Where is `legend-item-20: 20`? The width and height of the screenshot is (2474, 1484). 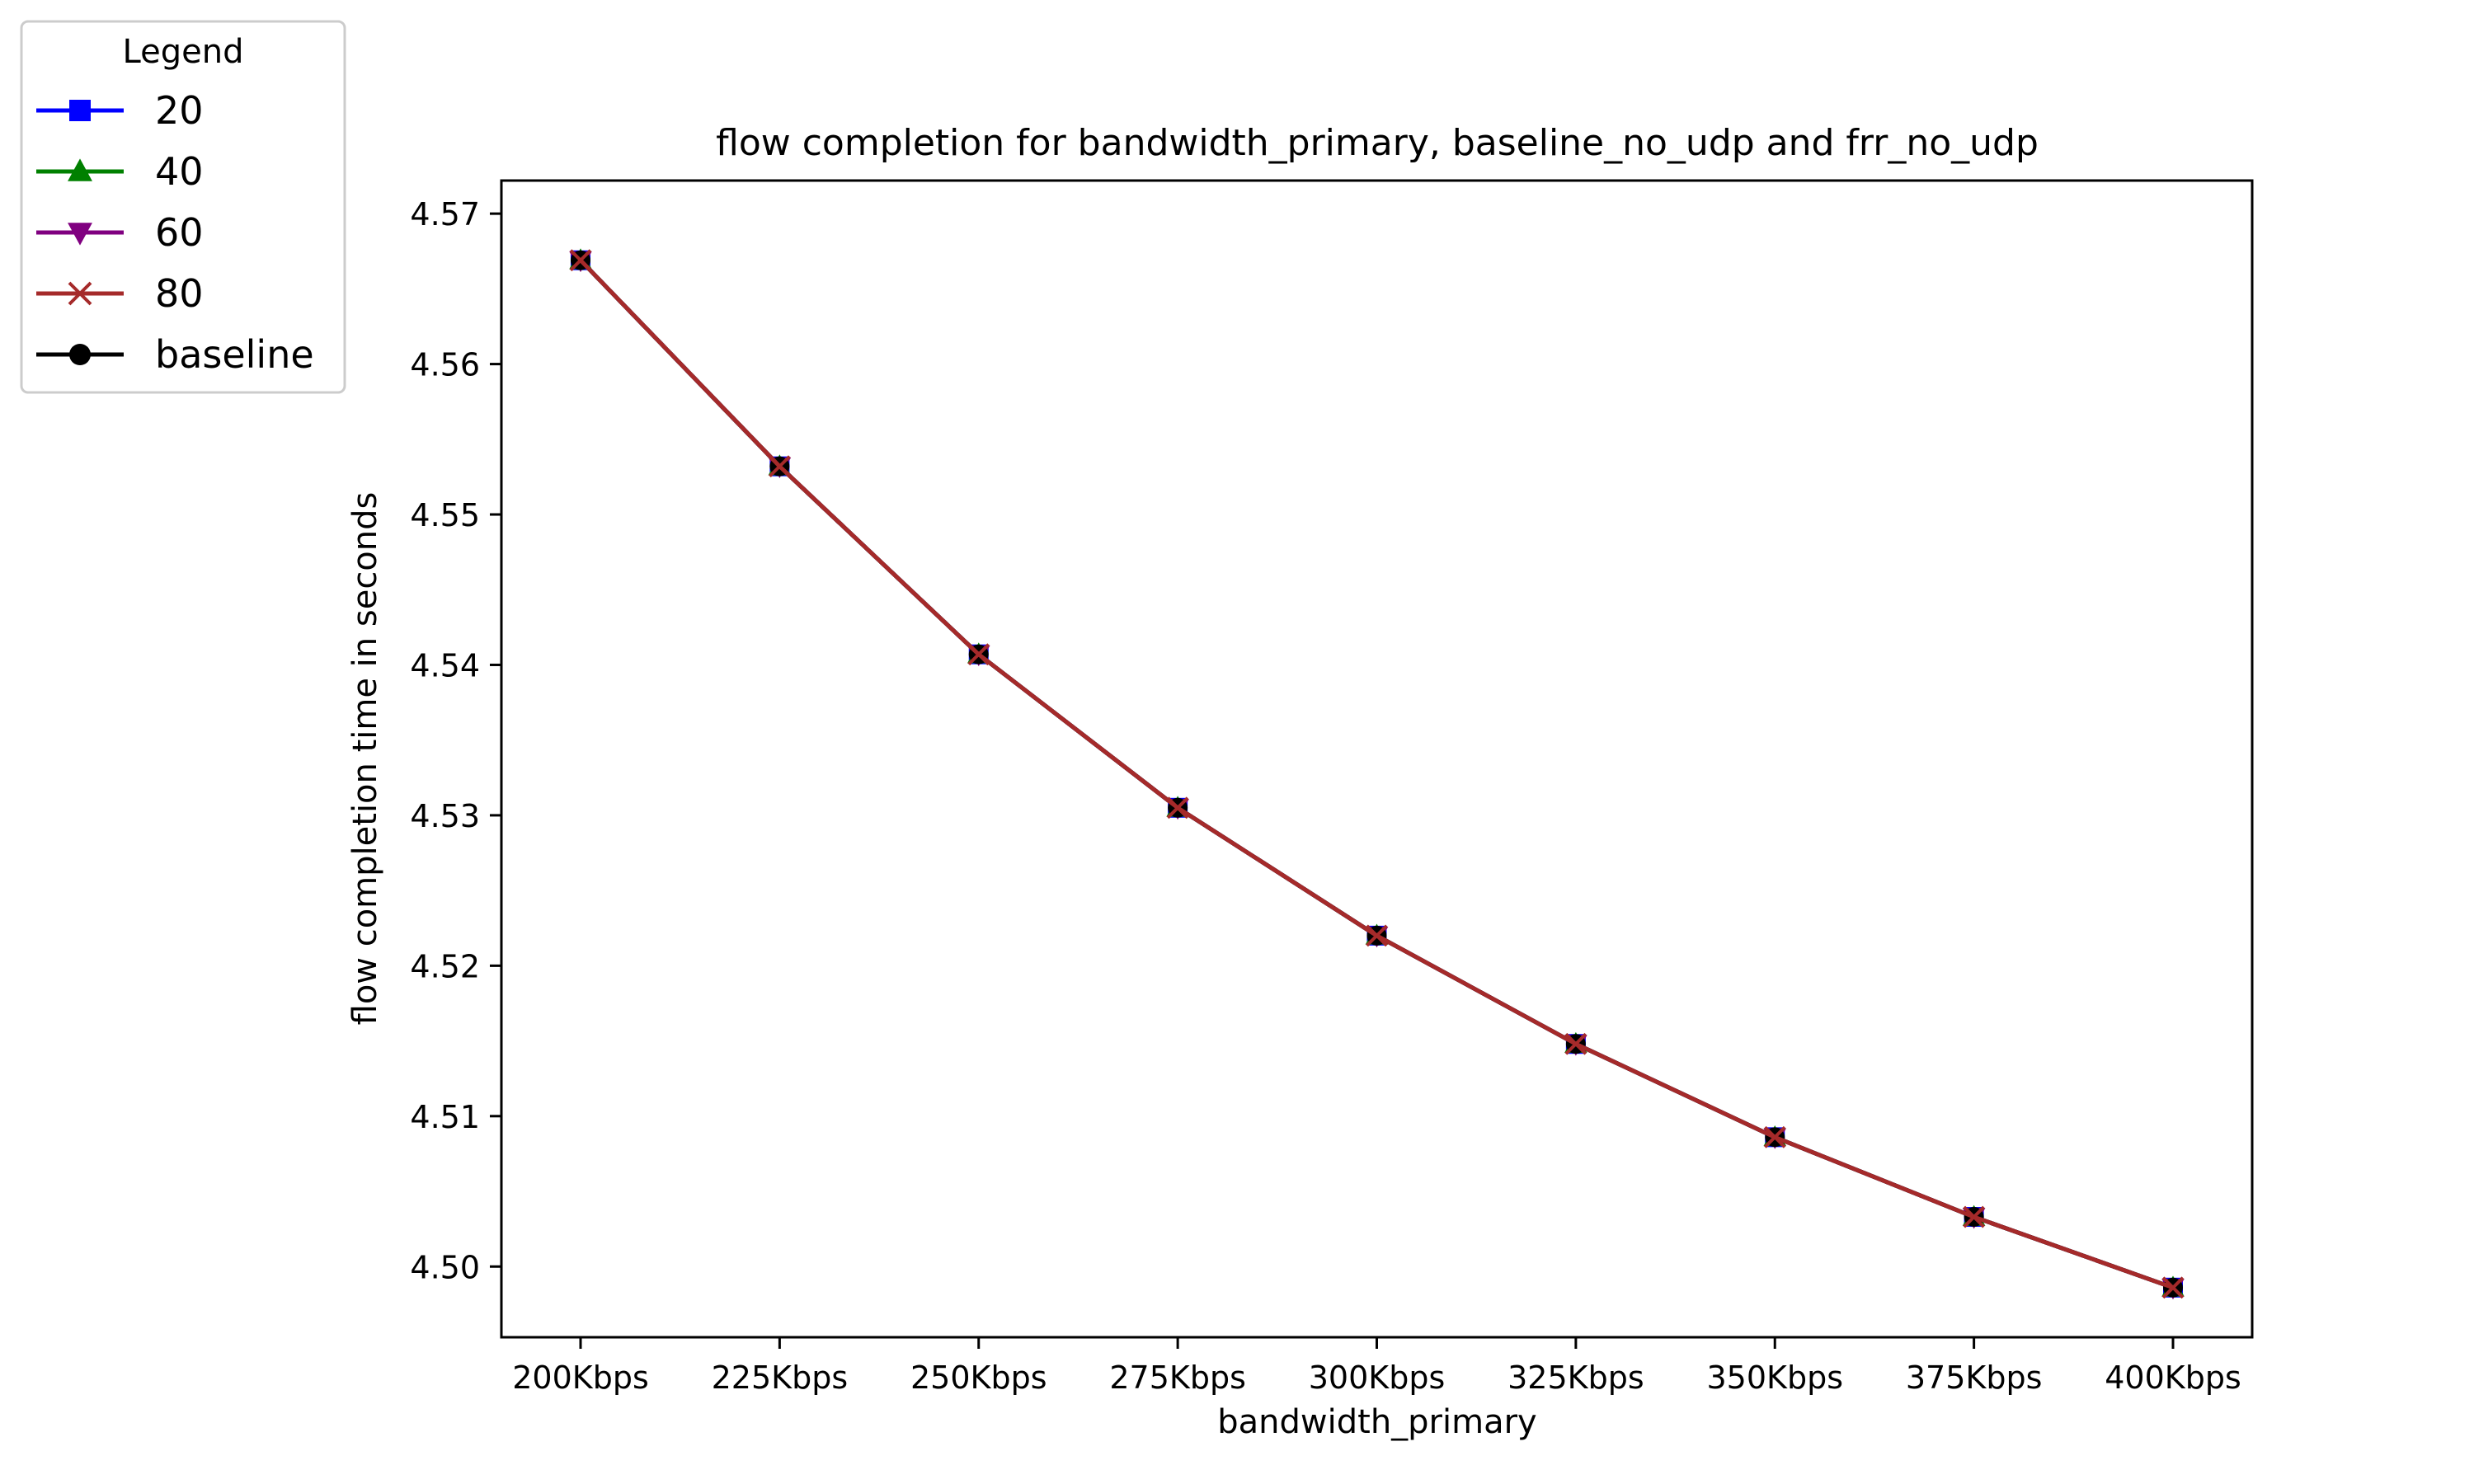
legend-item-20: 20 is located at coordinates (120, 111).